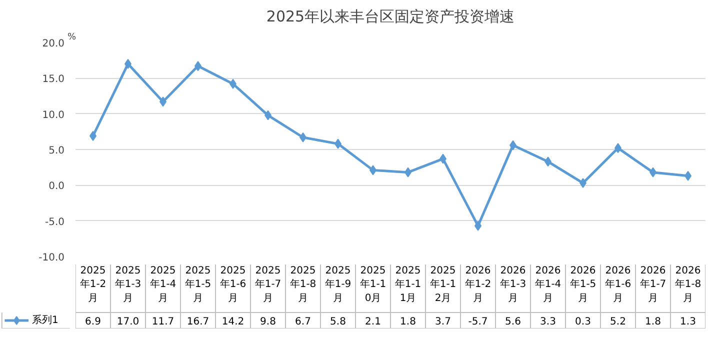  Describe the element at coordinates (163, 322) in the screenshot. I see `data-label: 11.7` at that location.